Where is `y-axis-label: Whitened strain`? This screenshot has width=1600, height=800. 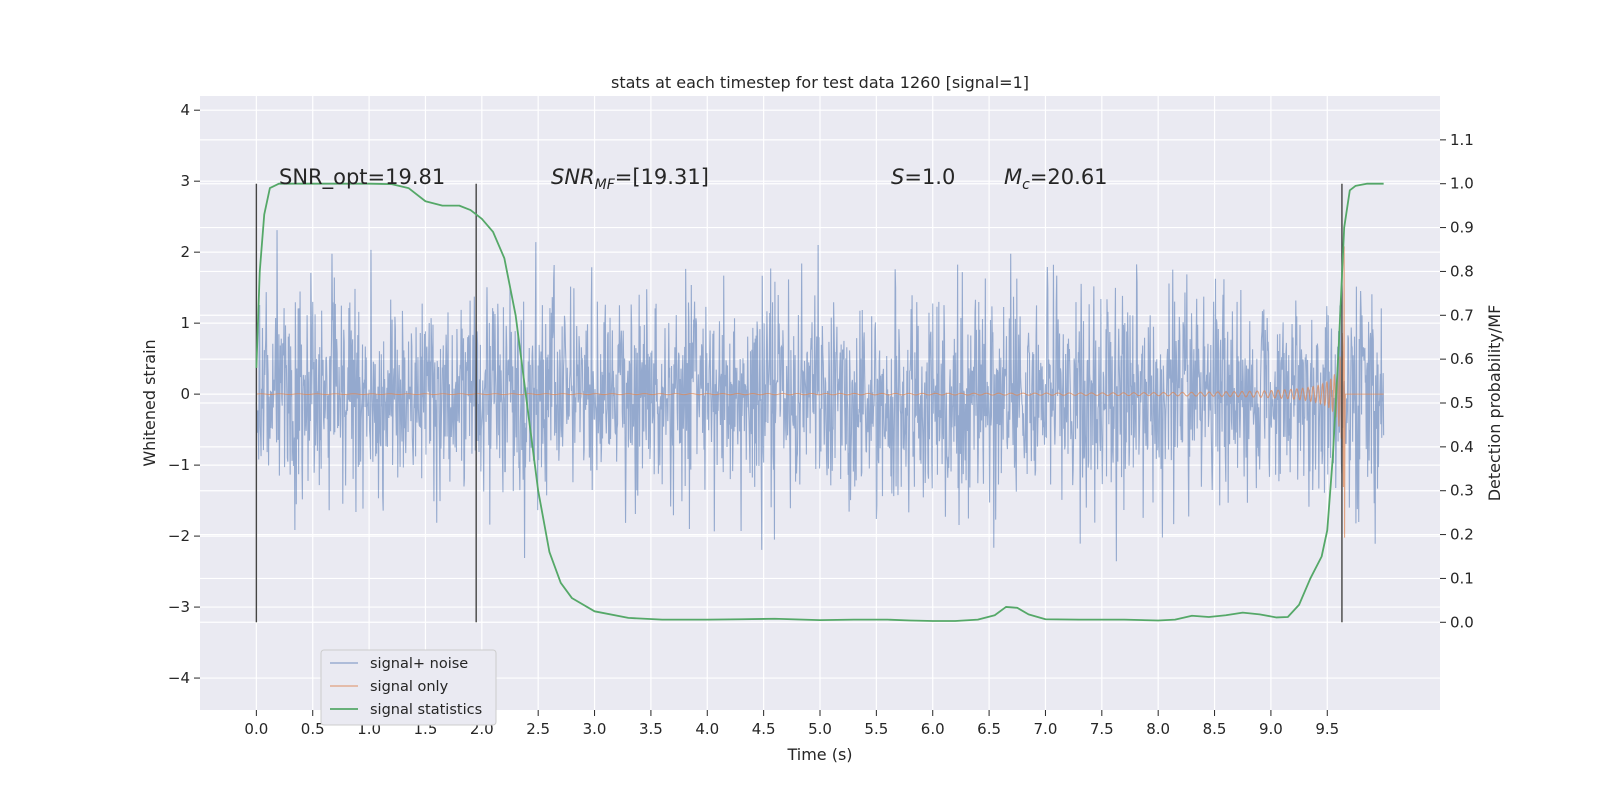
y-axis-label: Whitened strain is located at coordinates (149, 402).